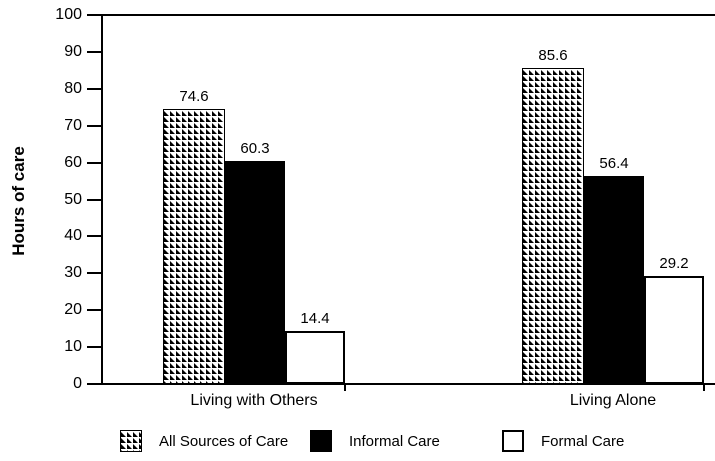 The height and width of the screenshot is (461, 715). I want to click on legend-swatch-white-icon, so click(513, 441).